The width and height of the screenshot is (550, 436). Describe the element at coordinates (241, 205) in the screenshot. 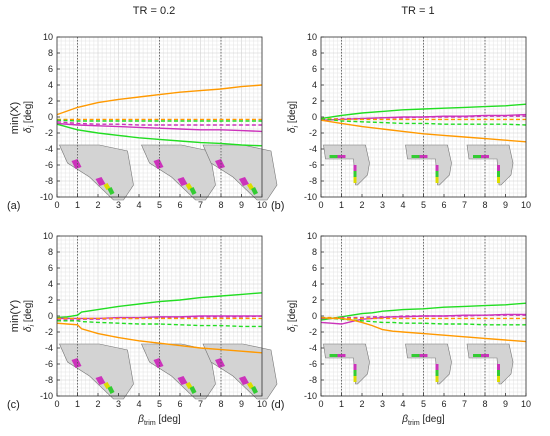

I see `x-tick-label: 9` at that location.